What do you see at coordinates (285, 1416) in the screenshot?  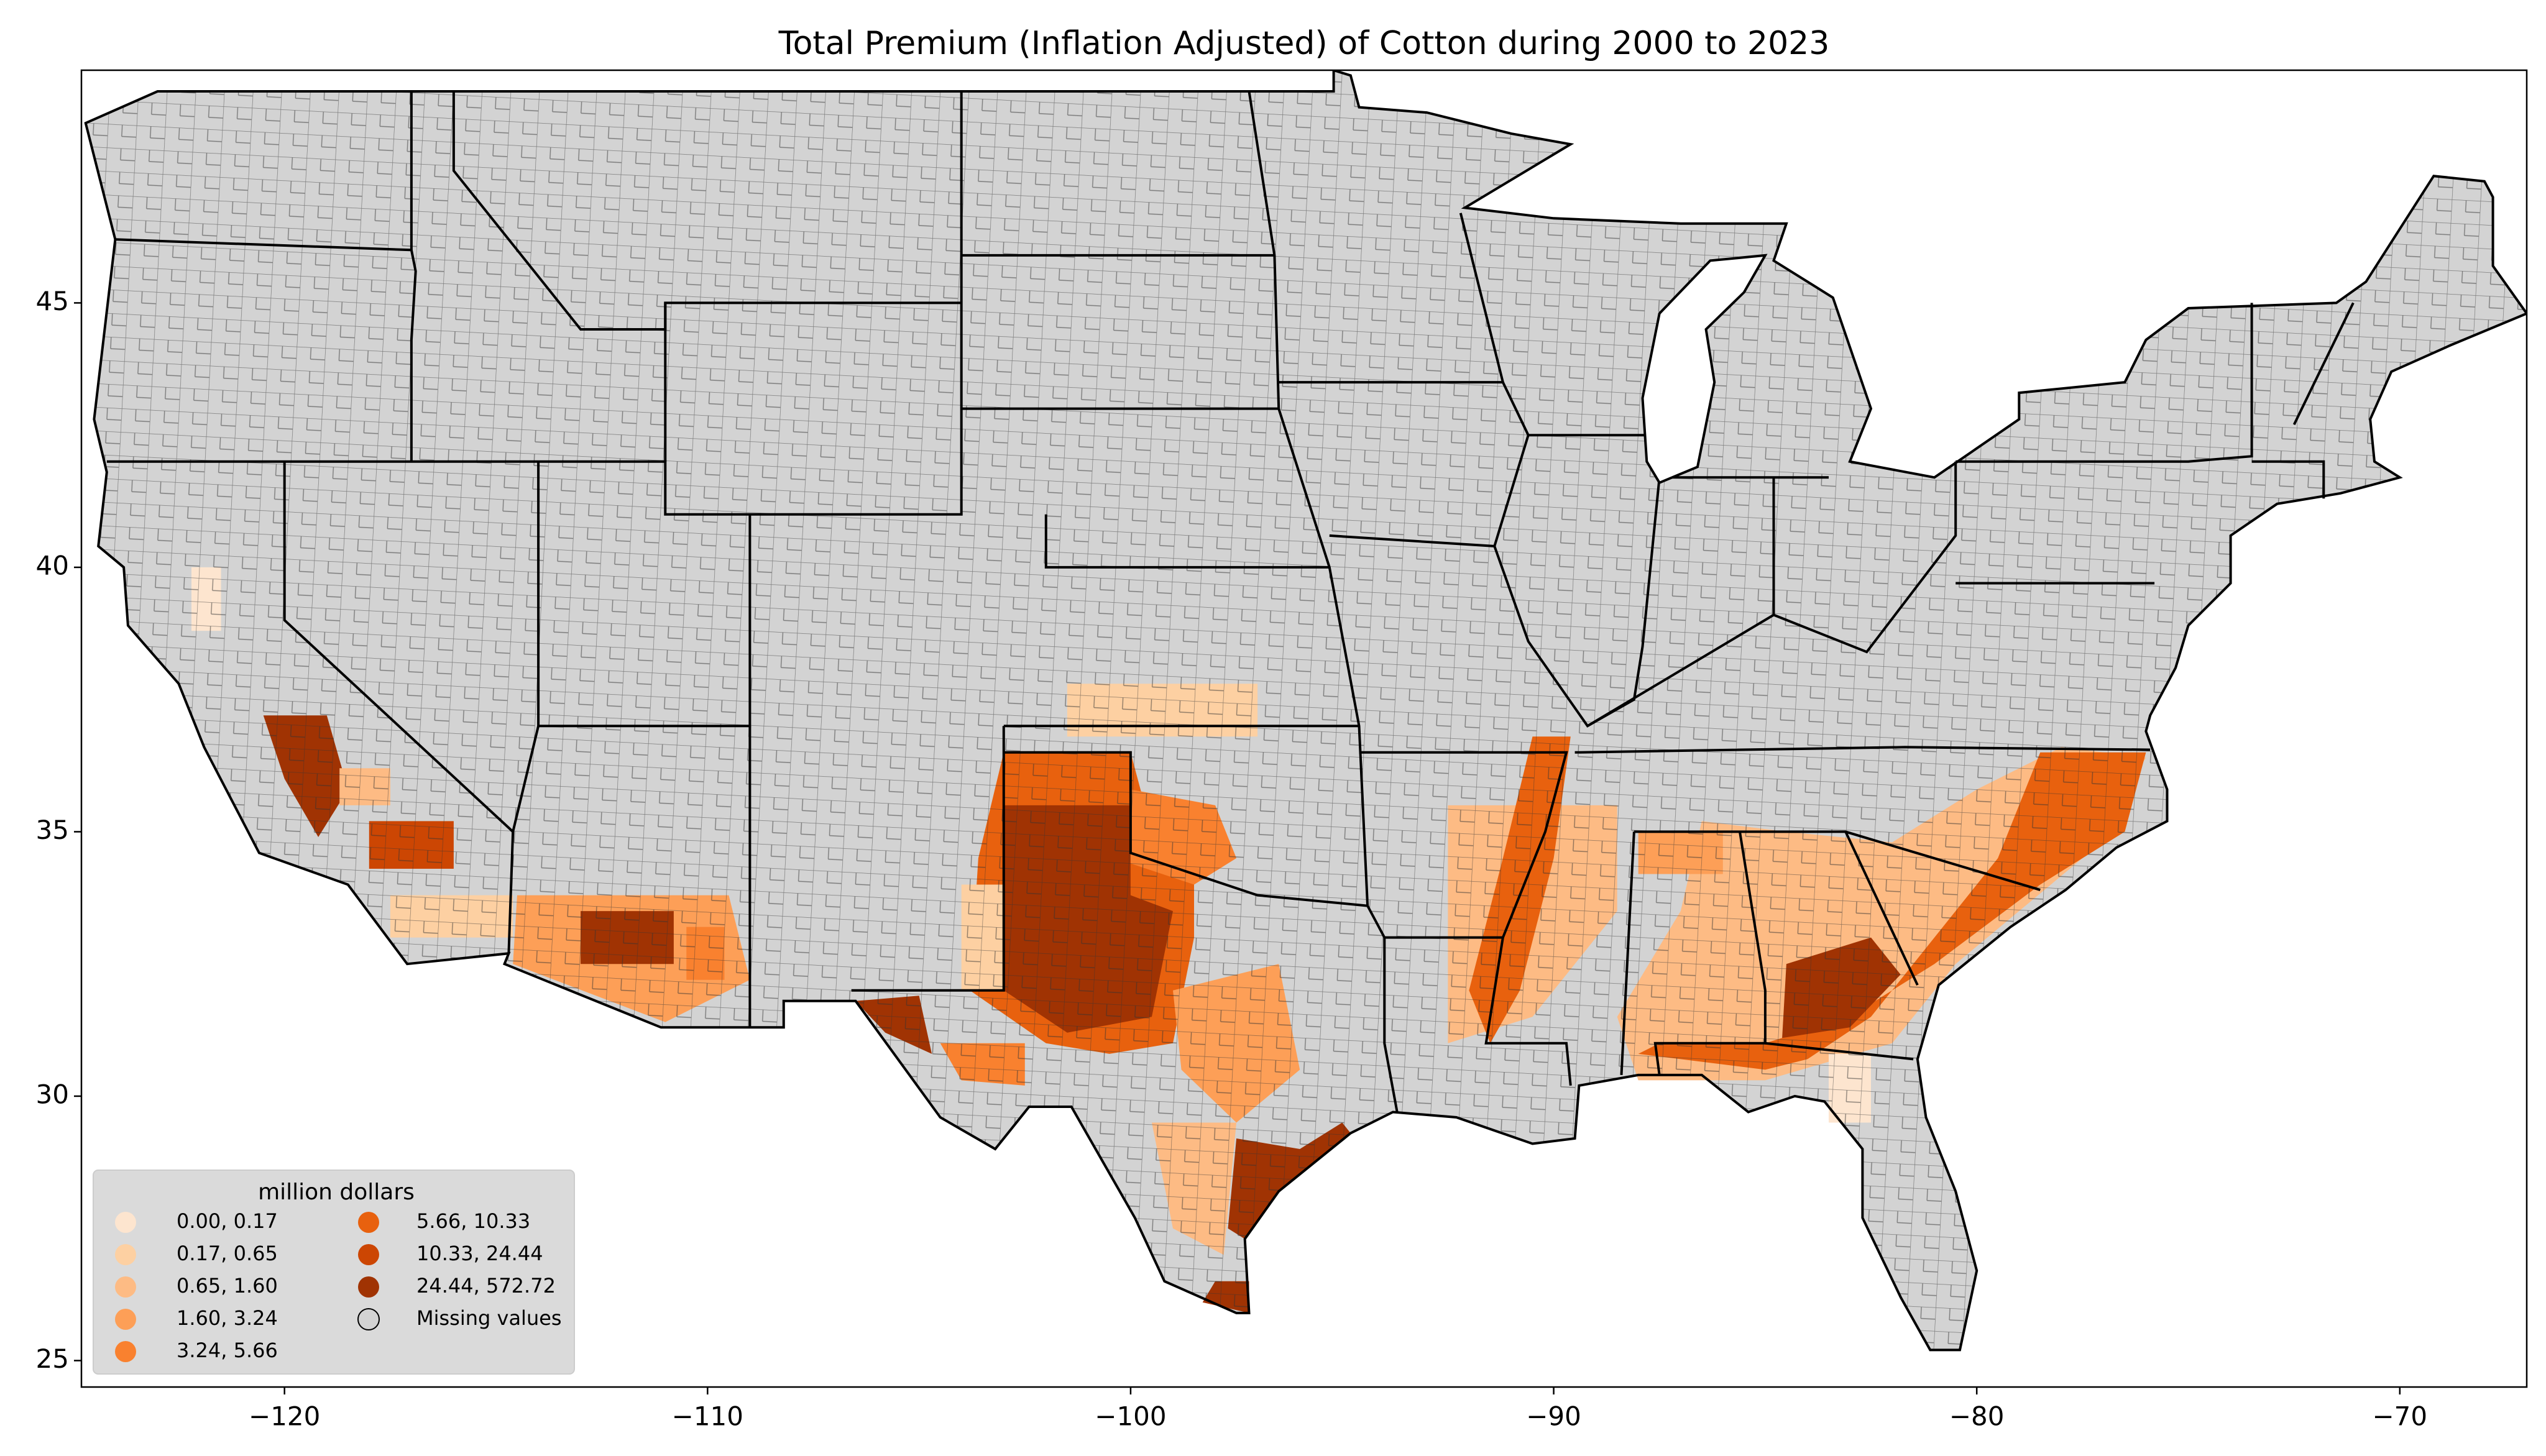 I see `x-tick-label: −120` at bounding box center [285, 1416].